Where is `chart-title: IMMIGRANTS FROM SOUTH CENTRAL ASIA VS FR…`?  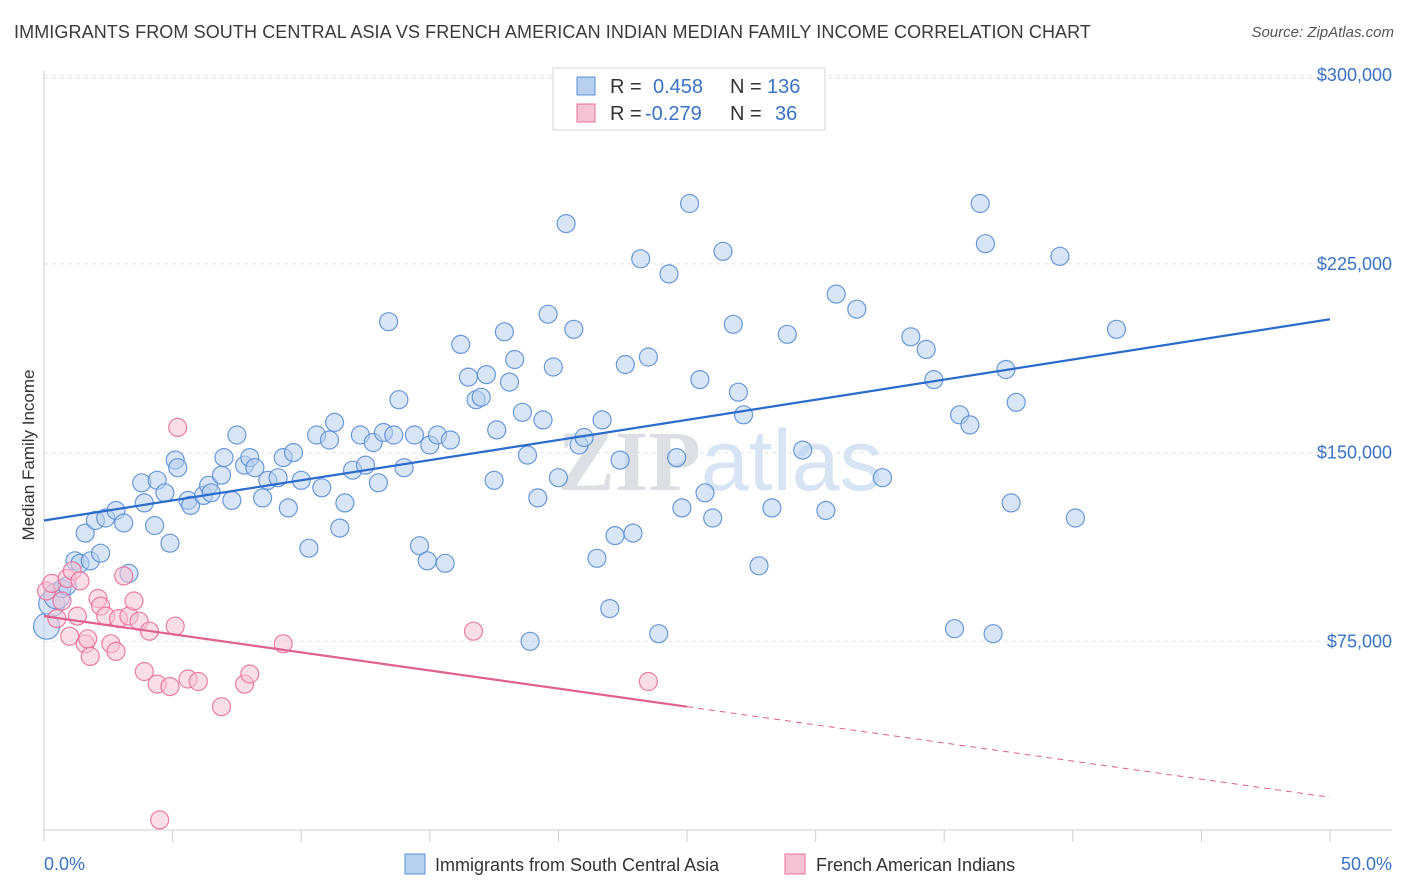 chart-title: IMMIGRANTS FROM SOUTH CENTRAL ASIA VS FR… is located at coordinates (553, 32).